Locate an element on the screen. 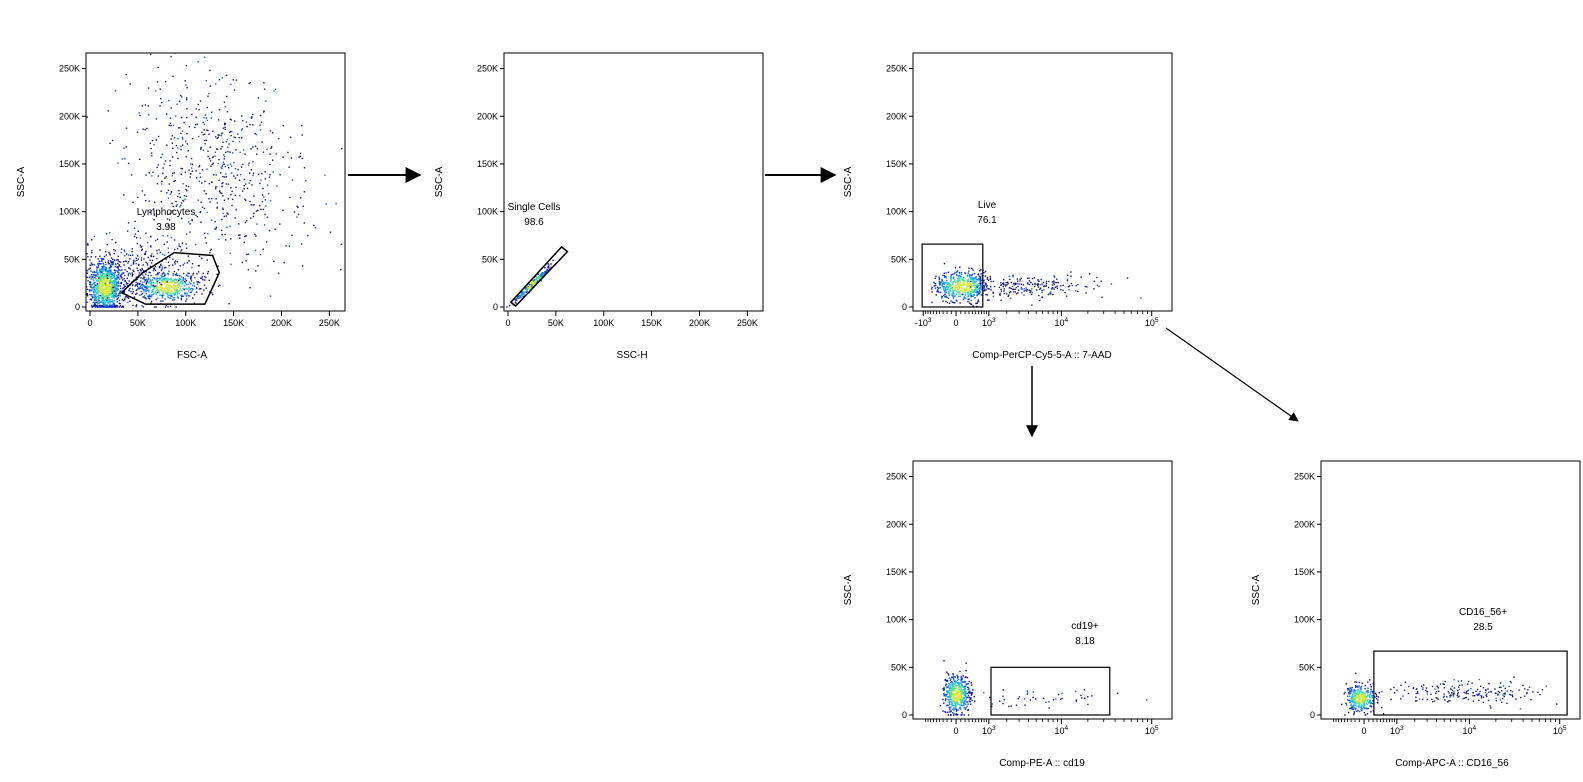  gate-lymphocytes is located at coordinates (170, 278).